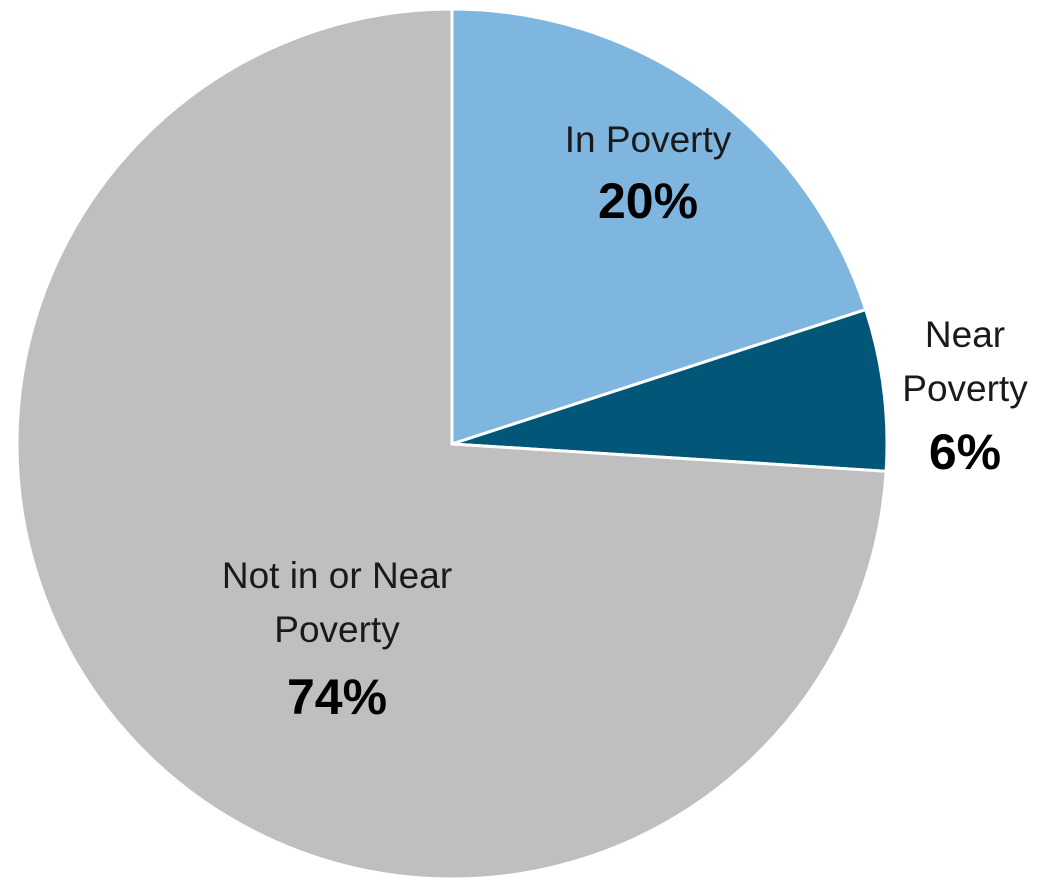 The height and width of the screenshot is (879, 1048). I want to click on data-label-near-poverty: Near Poverty 6%, so click(965, 397).